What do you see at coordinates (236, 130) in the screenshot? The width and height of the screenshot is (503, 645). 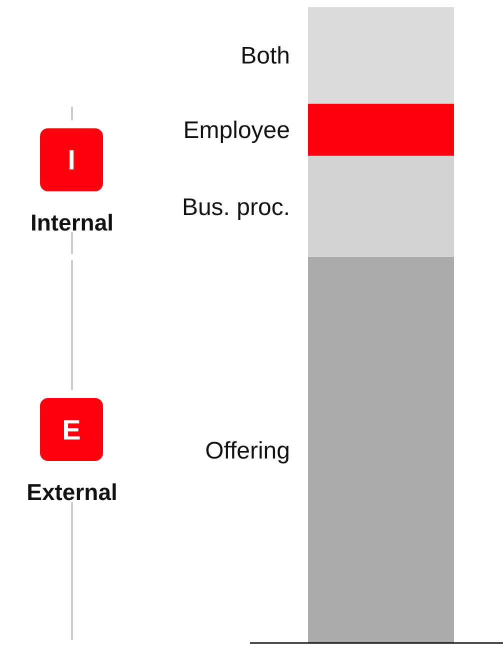 I see `series-label: Employee` at bounding box center [236, 130].